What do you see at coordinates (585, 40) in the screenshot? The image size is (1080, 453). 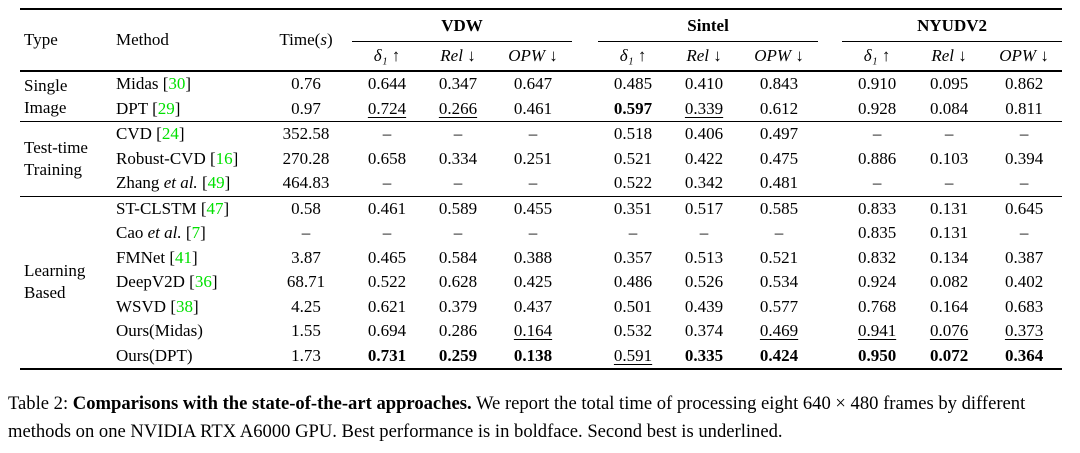 I see `header-spacer` at bounding box center [585, 40].